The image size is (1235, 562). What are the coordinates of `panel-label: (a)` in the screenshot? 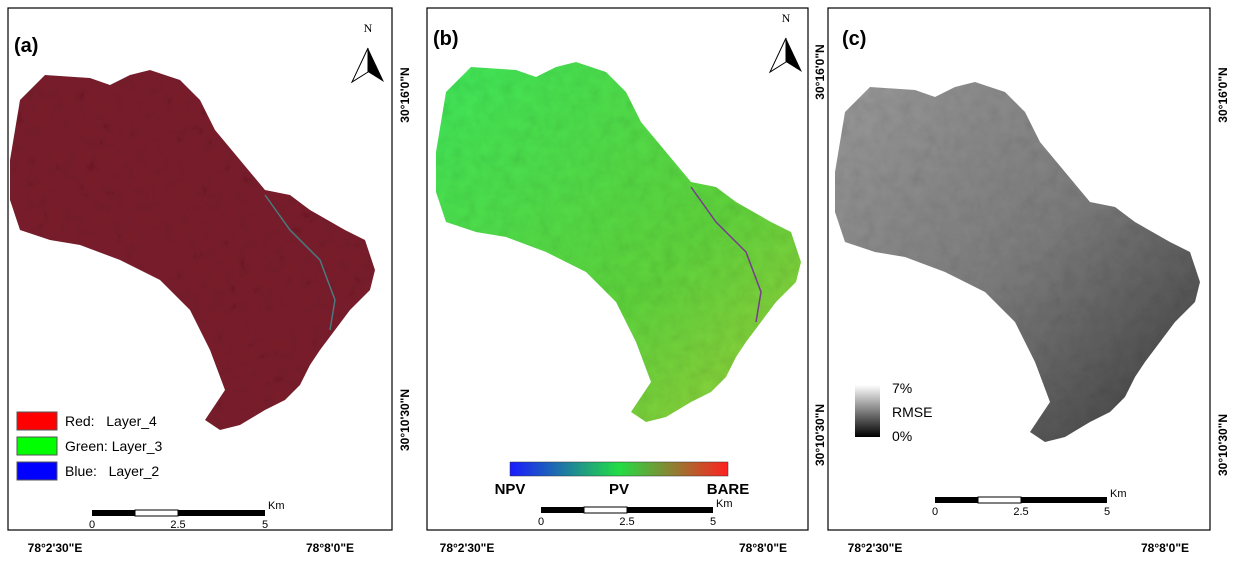 It's located at (26, 46).